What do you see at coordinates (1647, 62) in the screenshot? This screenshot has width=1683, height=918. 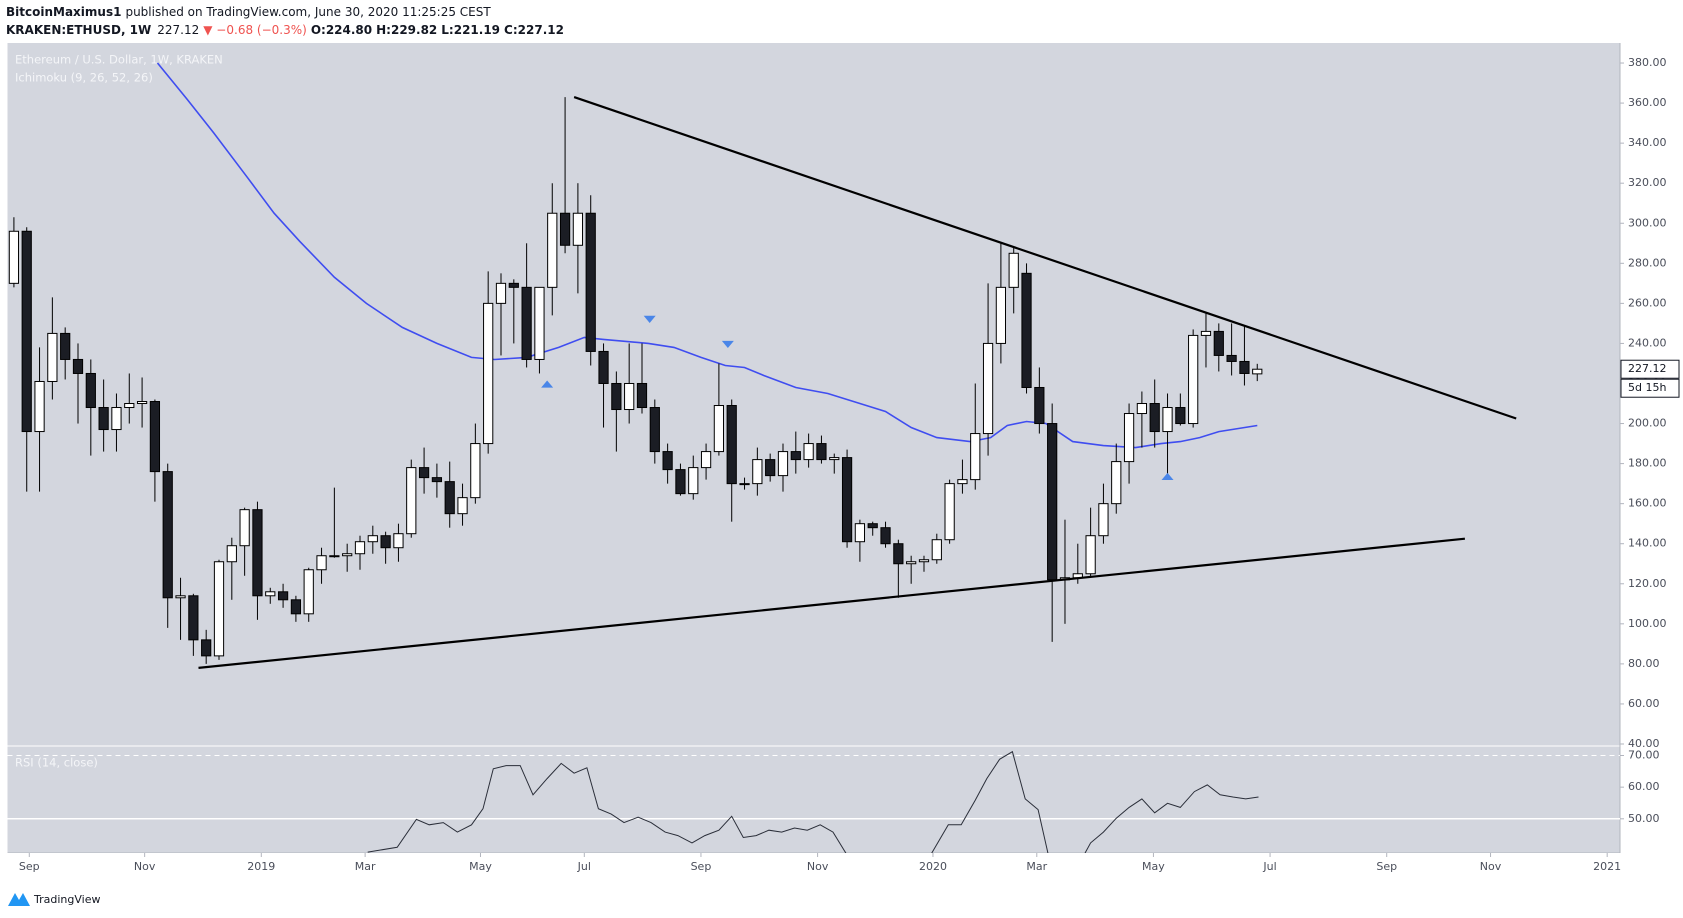 I see `y-tick-label: 380.00` at bounding box center [1647, 62].